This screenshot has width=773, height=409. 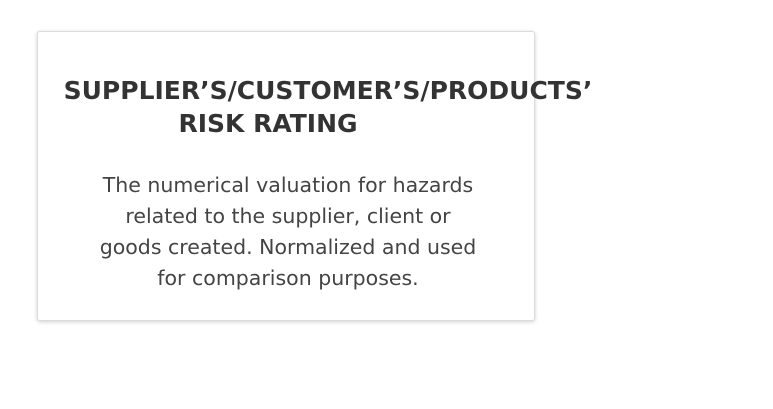 What do you see at coordinates (328, 90) in the screenshot?
I see `card-title-line: SUPPLIER’S/CUSTOMER’S/PRODUCTS’` at bounding box center [328, 90].